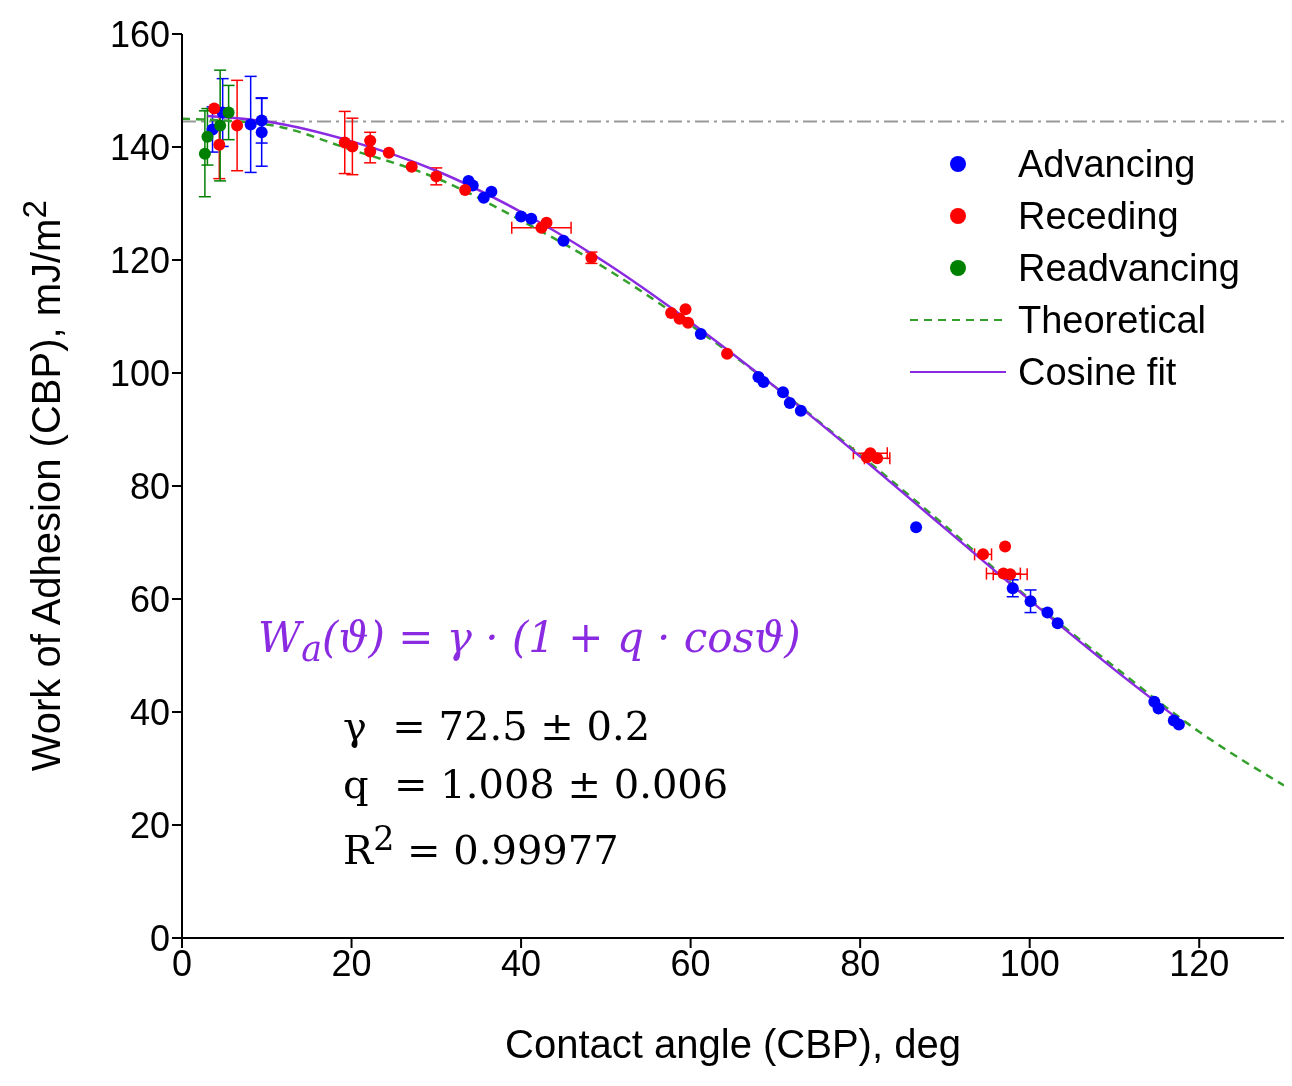 Image resolution: width=1292 pixels, height=1086 pixels. Describe the element at coordinates (1097, 372) in the screenshot. I see `legend-label: Cosine fit` at that location.